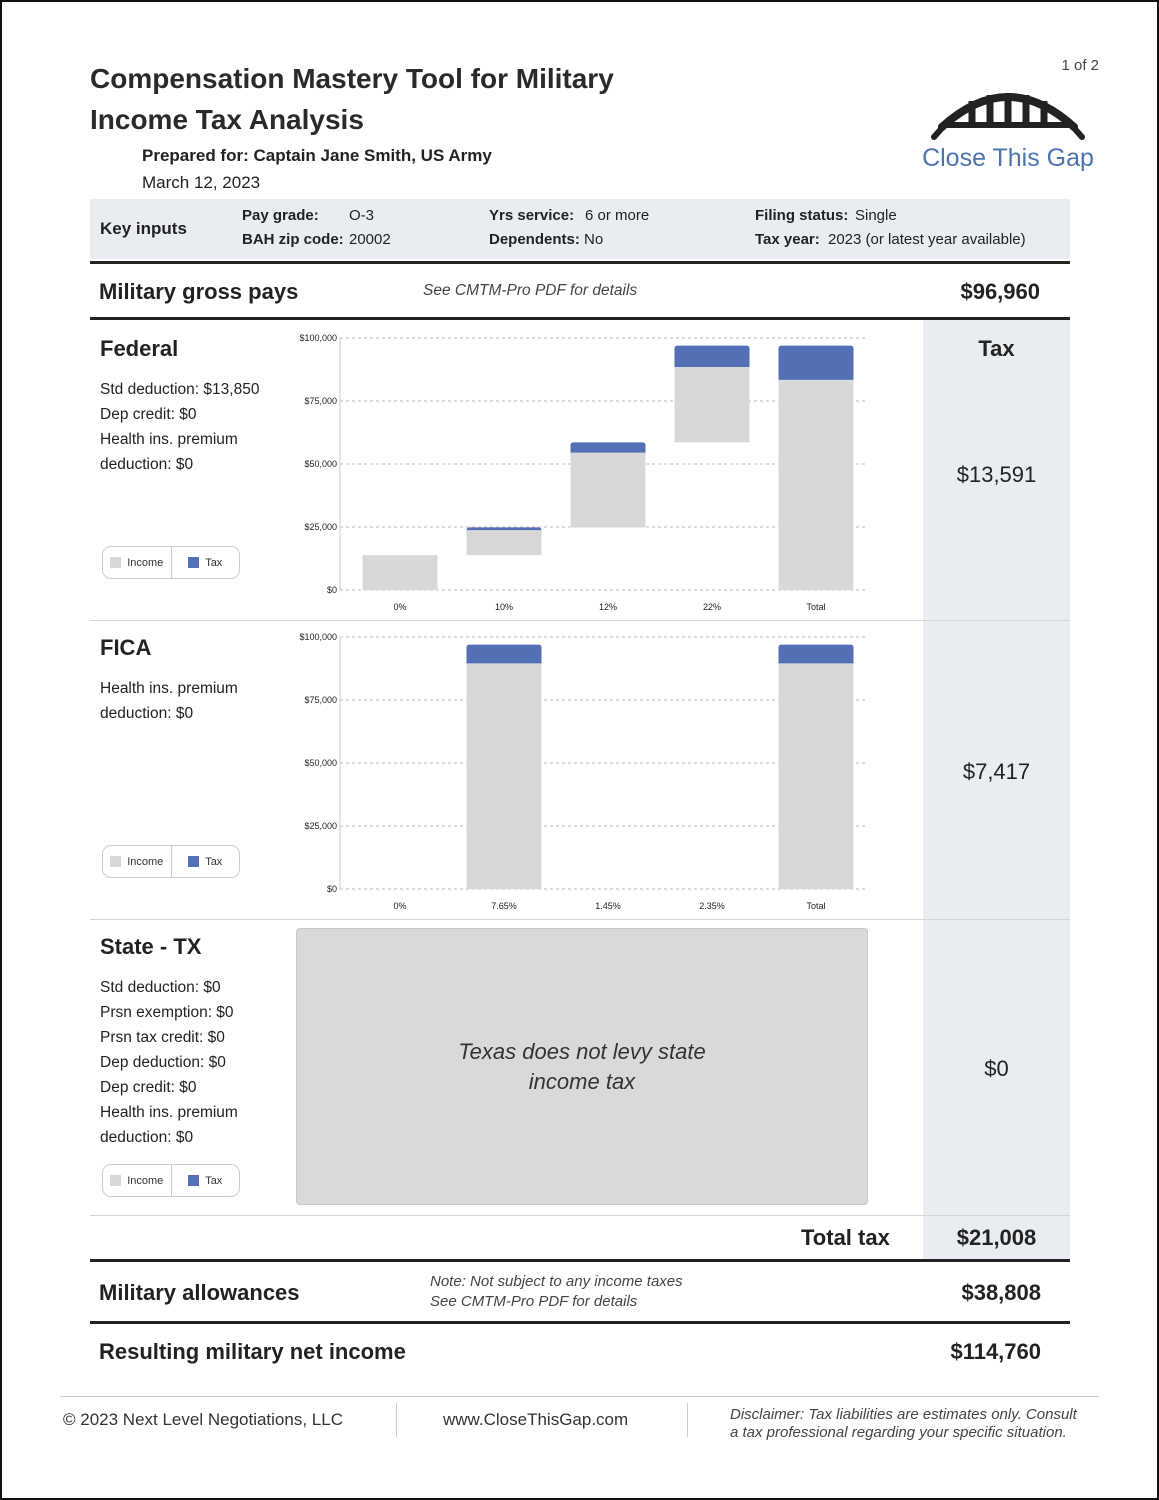 The height and width of the screenshot is (1500, 1159). I want to click on filing-status-label: Filing status:, so click(802, 215).